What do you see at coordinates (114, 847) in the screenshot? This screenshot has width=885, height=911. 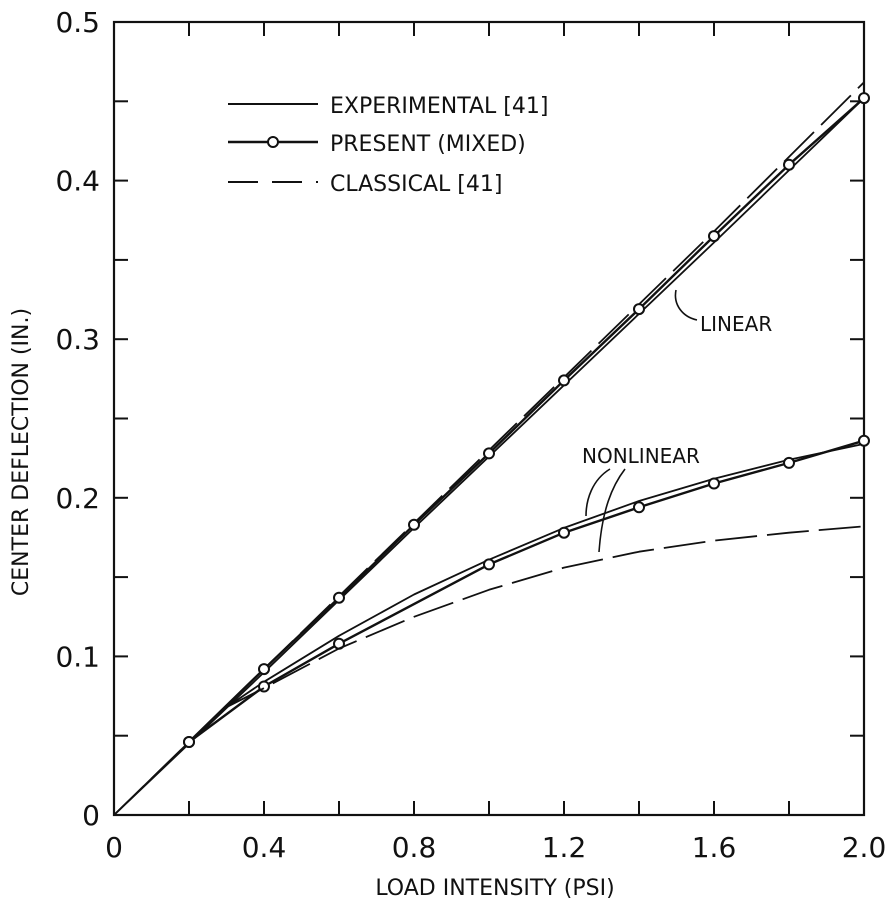 I see `x-tick-label: 0` at bounding box center [114, 847].